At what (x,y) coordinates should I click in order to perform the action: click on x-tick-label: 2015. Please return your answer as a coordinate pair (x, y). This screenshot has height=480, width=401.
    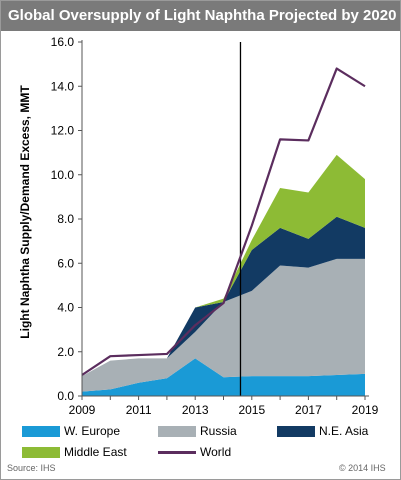
    Looking at the image, I should click on (251, 410).